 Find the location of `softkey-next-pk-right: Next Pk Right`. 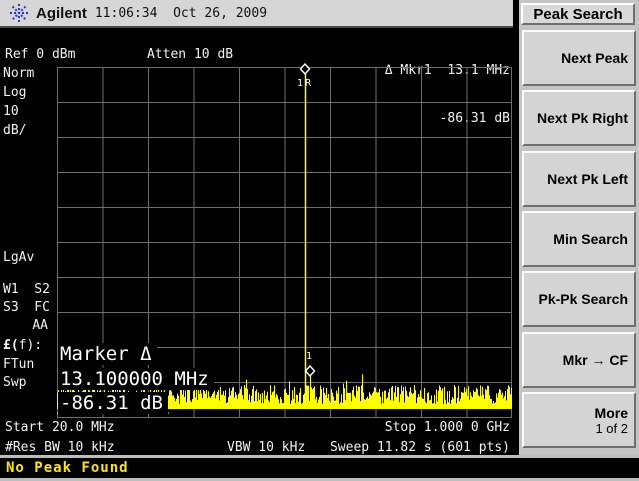

softkey-next-pk-right: Next Pk Right is located at coordinates (579, 118).